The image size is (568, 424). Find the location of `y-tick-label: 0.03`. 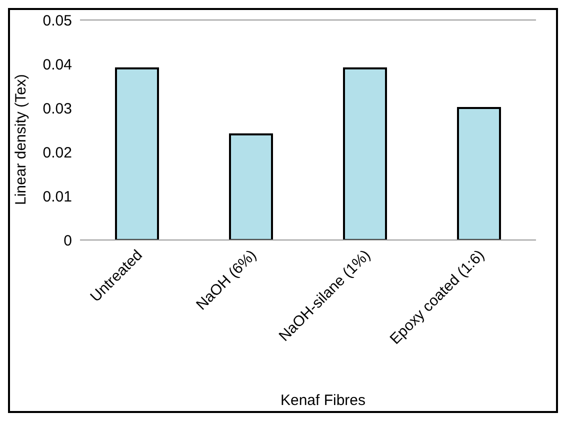

y-tick-label: 0.03 is located at coordinates (57, 109).